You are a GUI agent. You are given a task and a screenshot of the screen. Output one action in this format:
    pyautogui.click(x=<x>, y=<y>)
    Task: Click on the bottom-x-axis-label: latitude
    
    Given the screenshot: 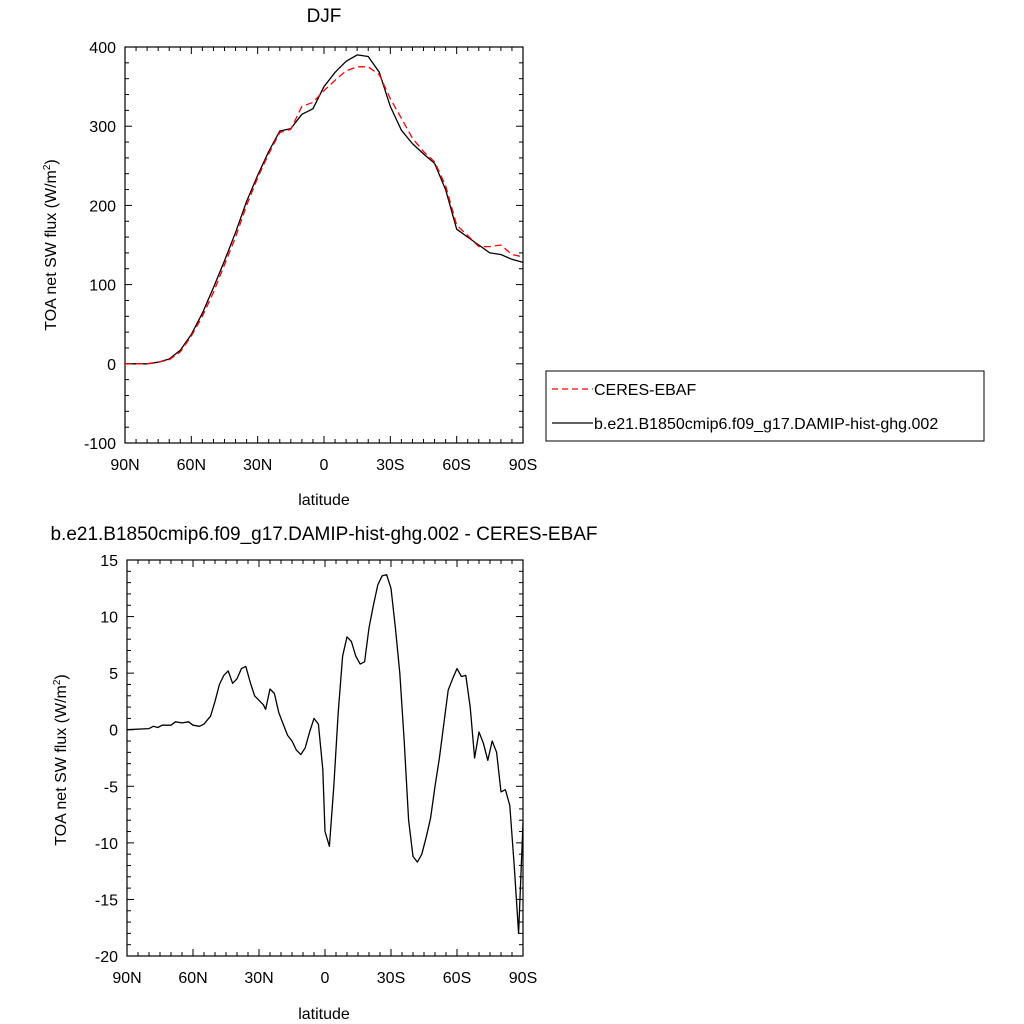 What is the action you would take?
    pyautogui.click(x=324, y=1014)
    